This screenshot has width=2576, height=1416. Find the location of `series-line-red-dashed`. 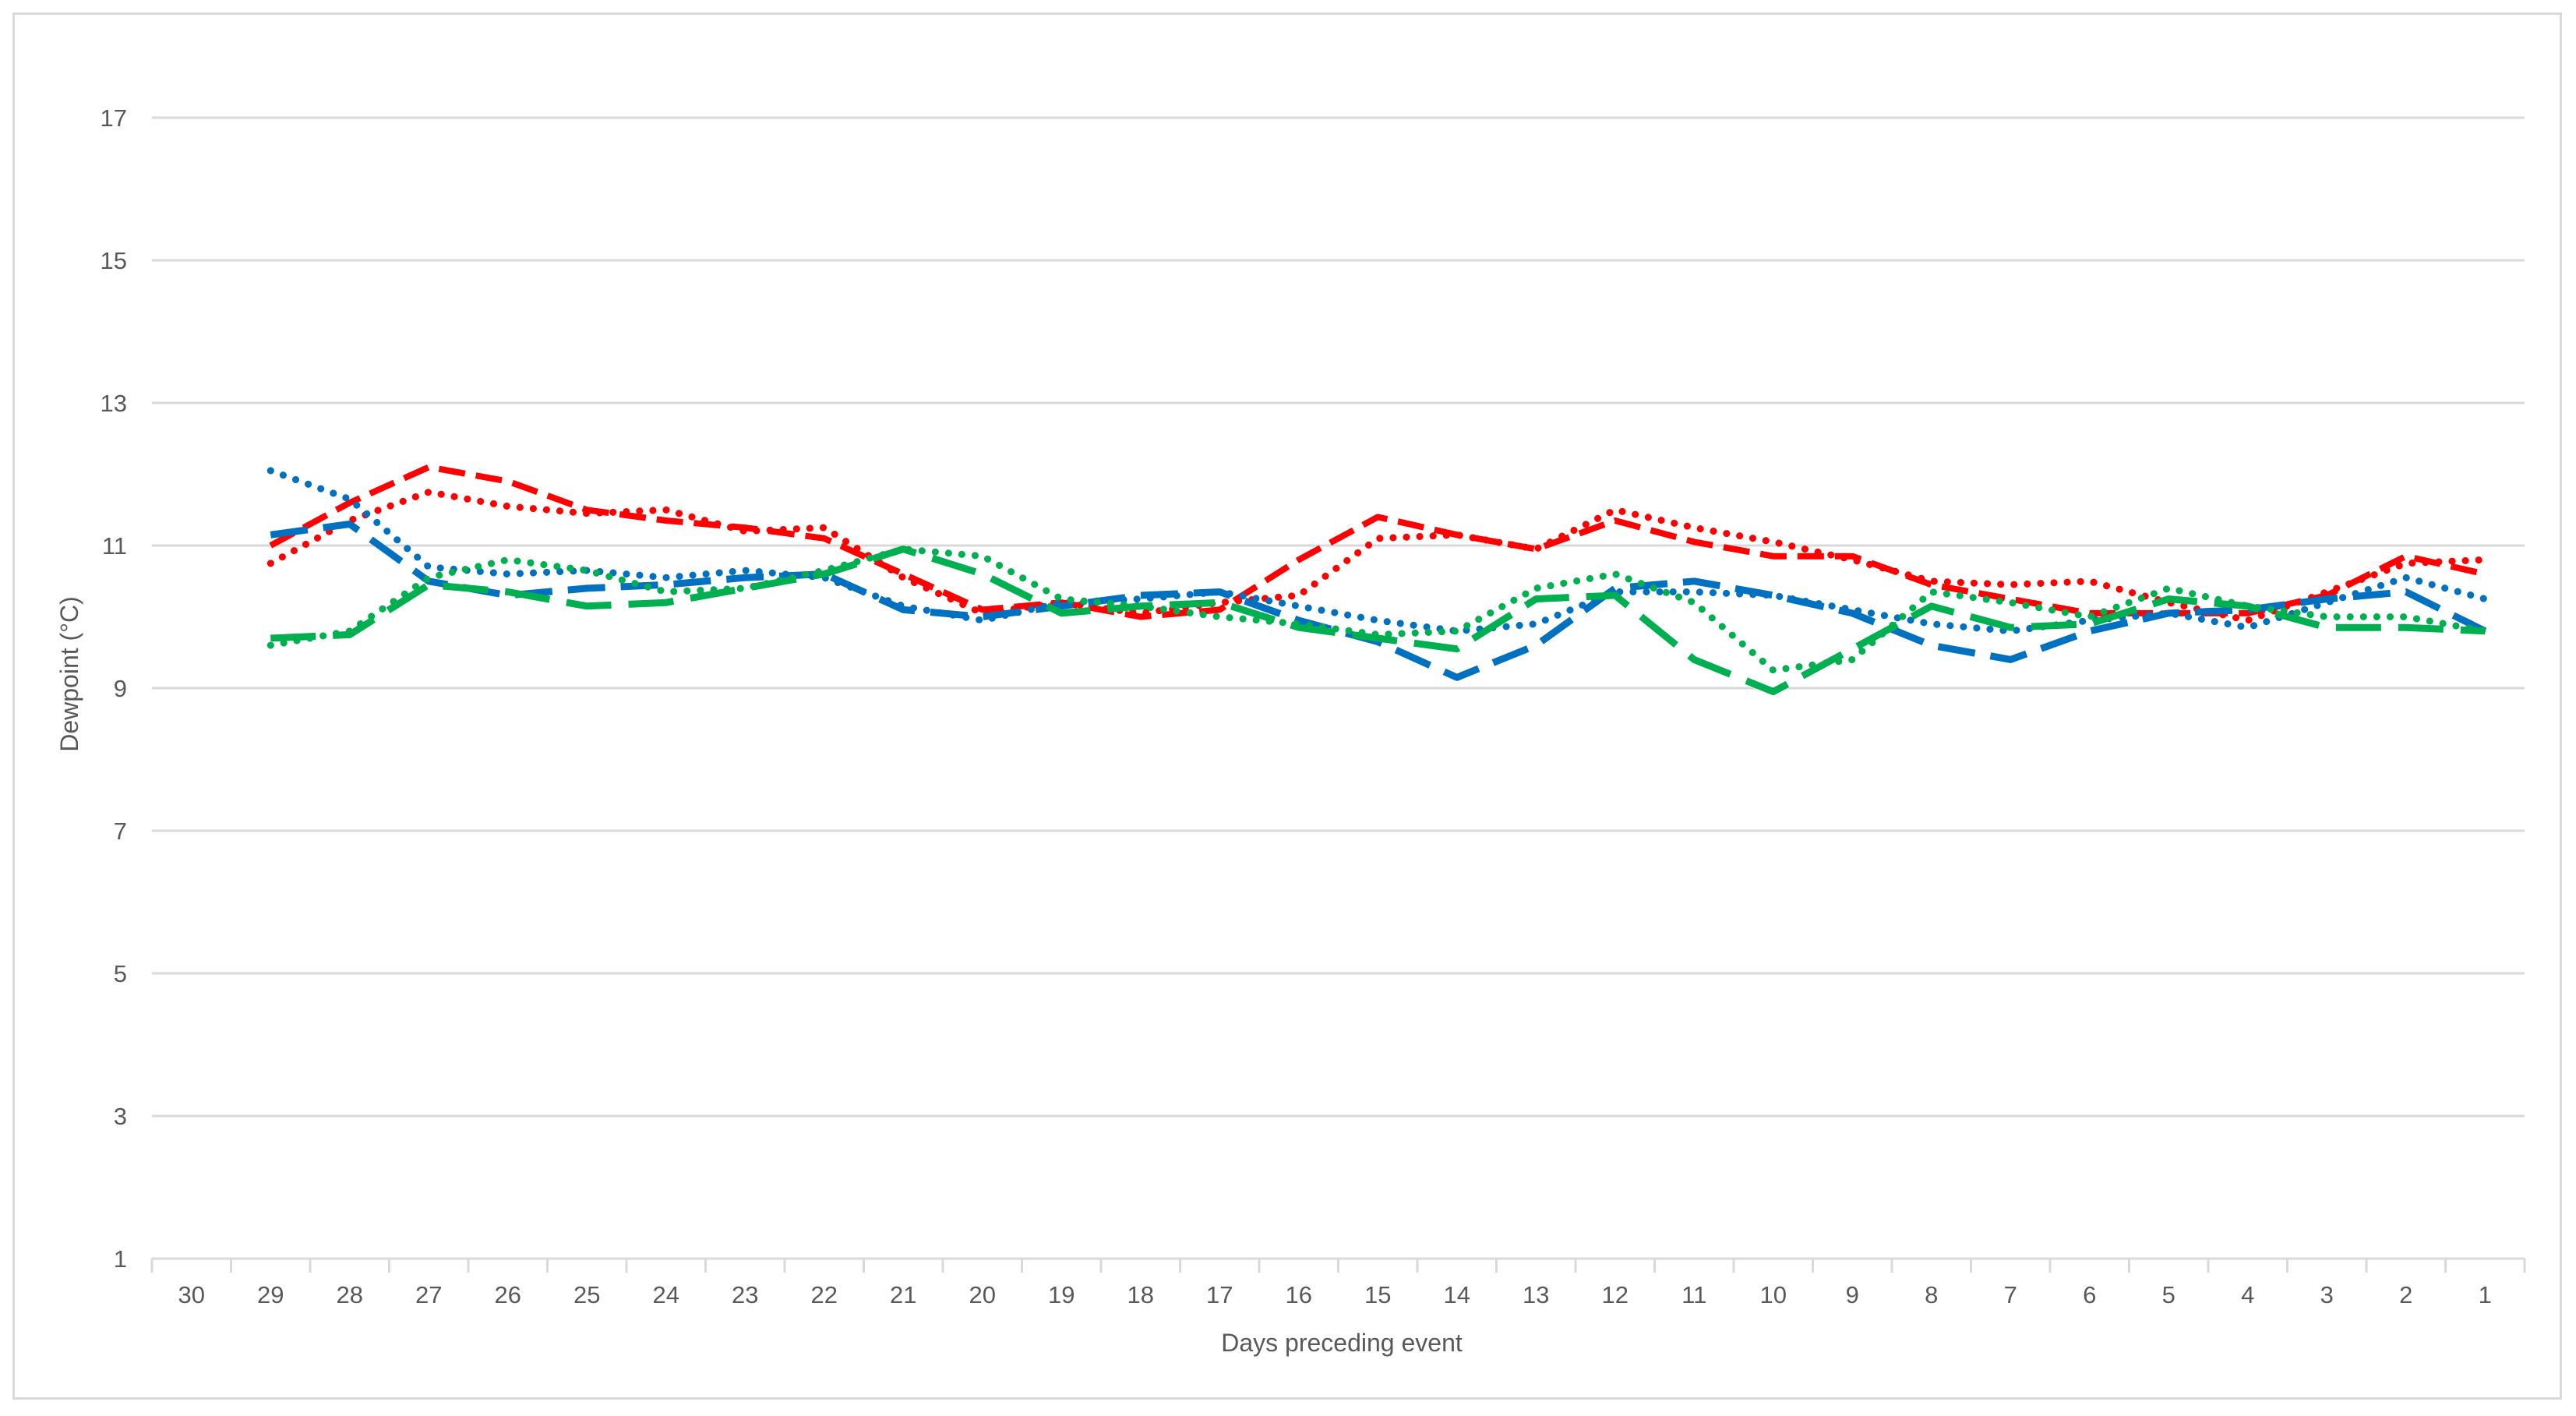

series-line-red-dashed is located at coordinates (1377, 542).